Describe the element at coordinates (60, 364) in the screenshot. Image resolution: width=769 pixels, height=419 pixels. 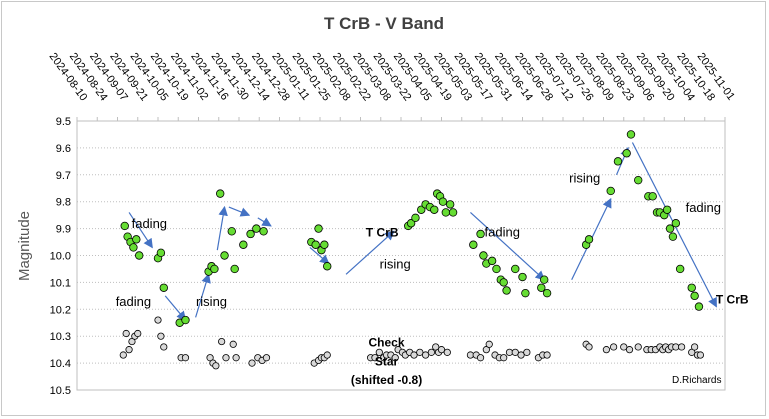
I see `y-tick-label: 10.4` at that location.